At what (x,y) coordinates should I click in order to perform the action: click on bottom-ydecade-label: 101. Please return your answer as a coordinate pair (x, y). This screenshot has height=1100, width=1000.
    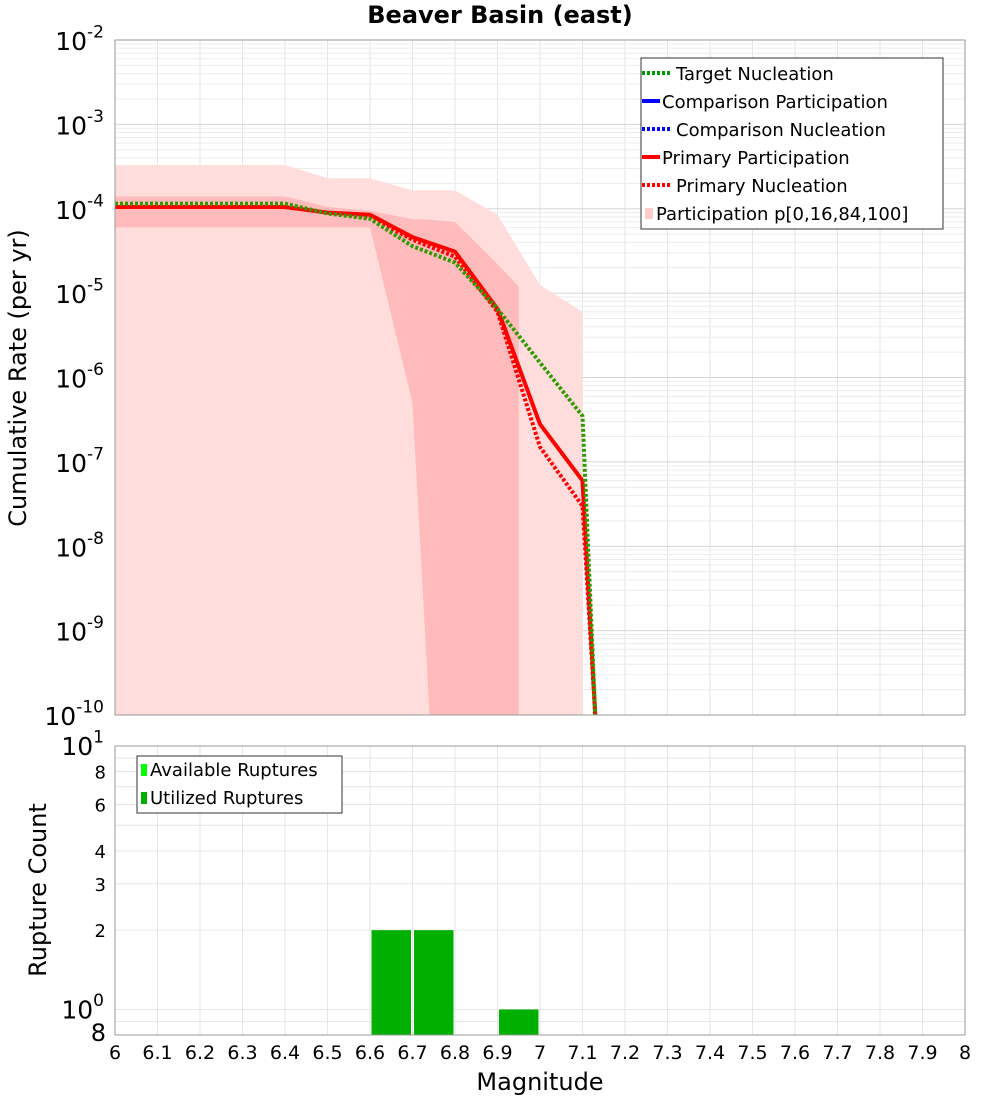
    Looking at the image, I should click on (82, 745).